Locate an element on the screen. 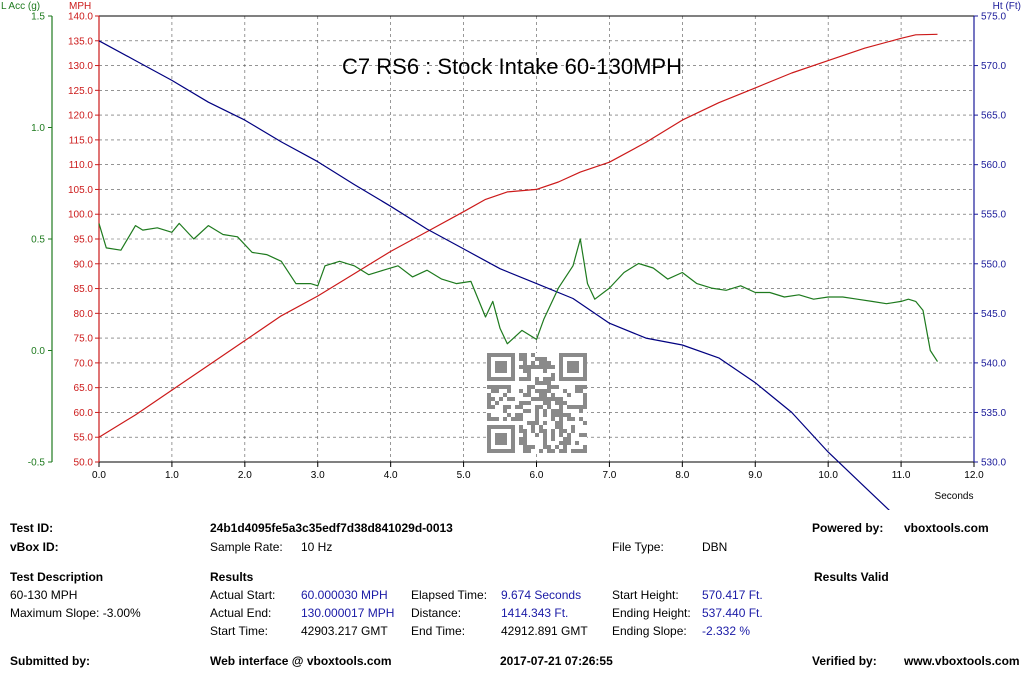 Image resolution: width=1024 pixels, height=676 pixels. ht-axis-label: Ht (Ft) is located at coordinates (1007, 6).